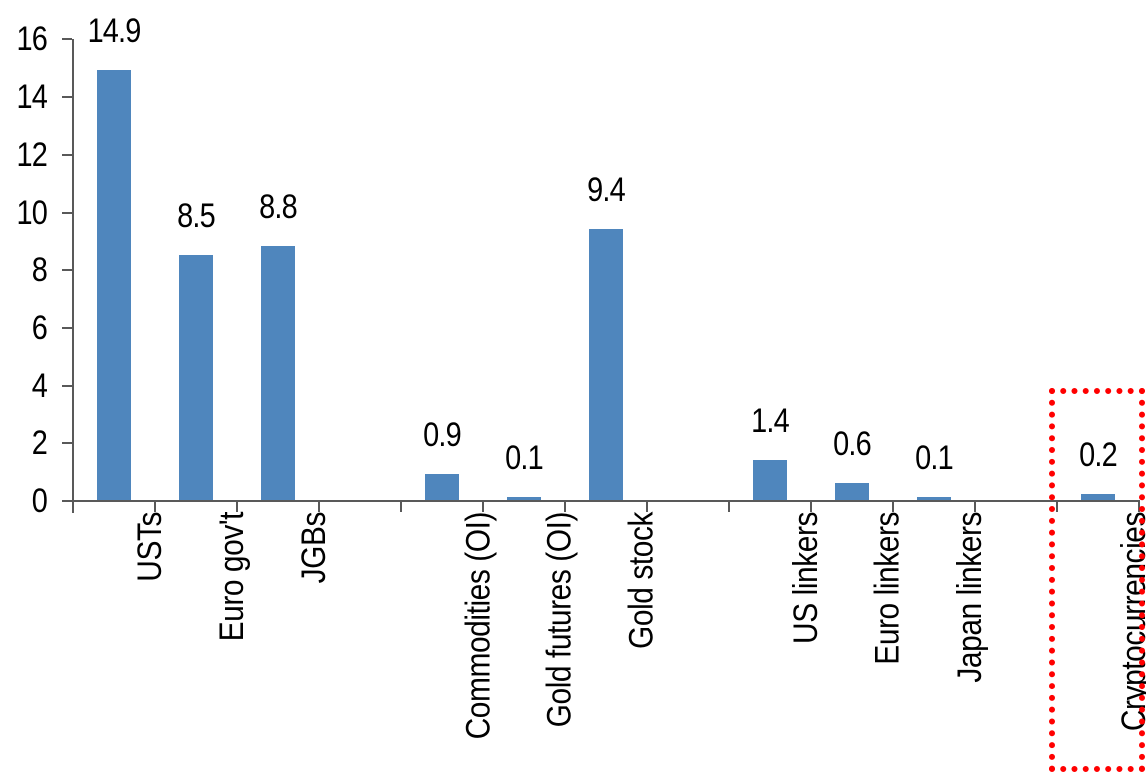 The image size is (1146, 780). What do you see at coordinates (196, 377) in the screenshot?
I see `bar-euro-gov-t` at bounding box center [196, 377].